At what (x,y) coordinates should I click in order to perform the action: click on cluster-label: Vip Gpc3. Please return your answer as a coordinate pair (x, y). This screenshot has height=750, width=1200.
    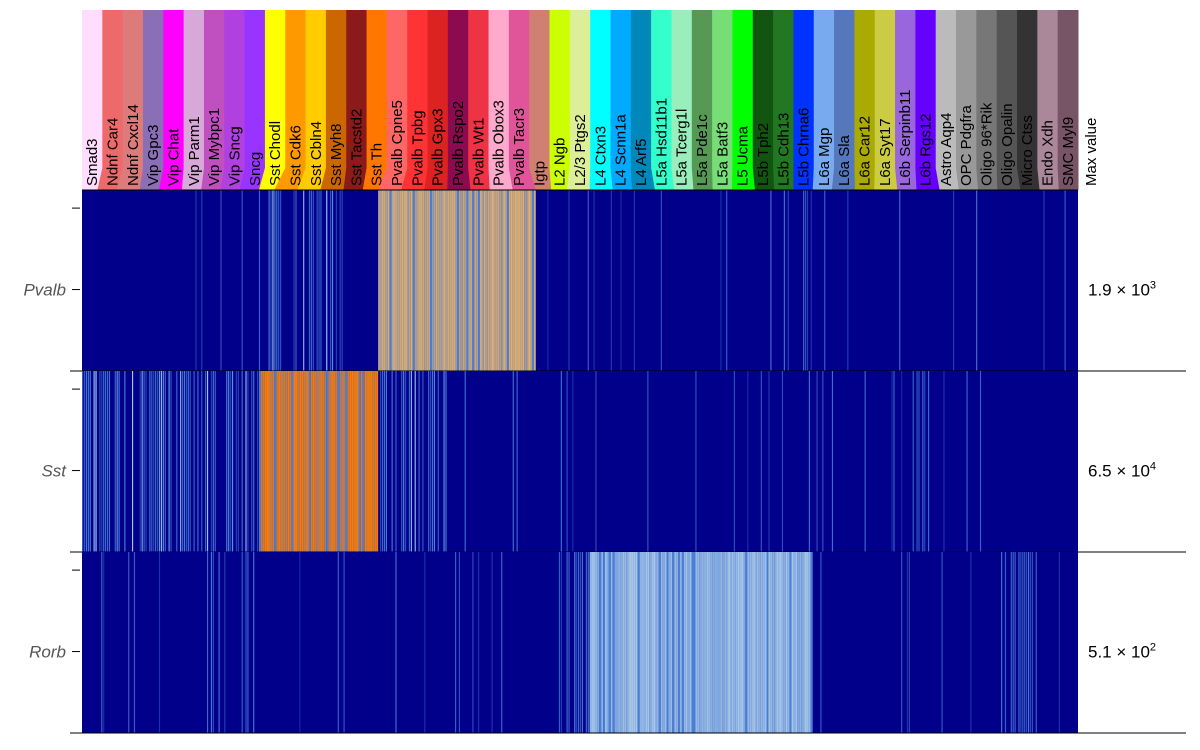
    Looking at the image, I should click on (153, 155).